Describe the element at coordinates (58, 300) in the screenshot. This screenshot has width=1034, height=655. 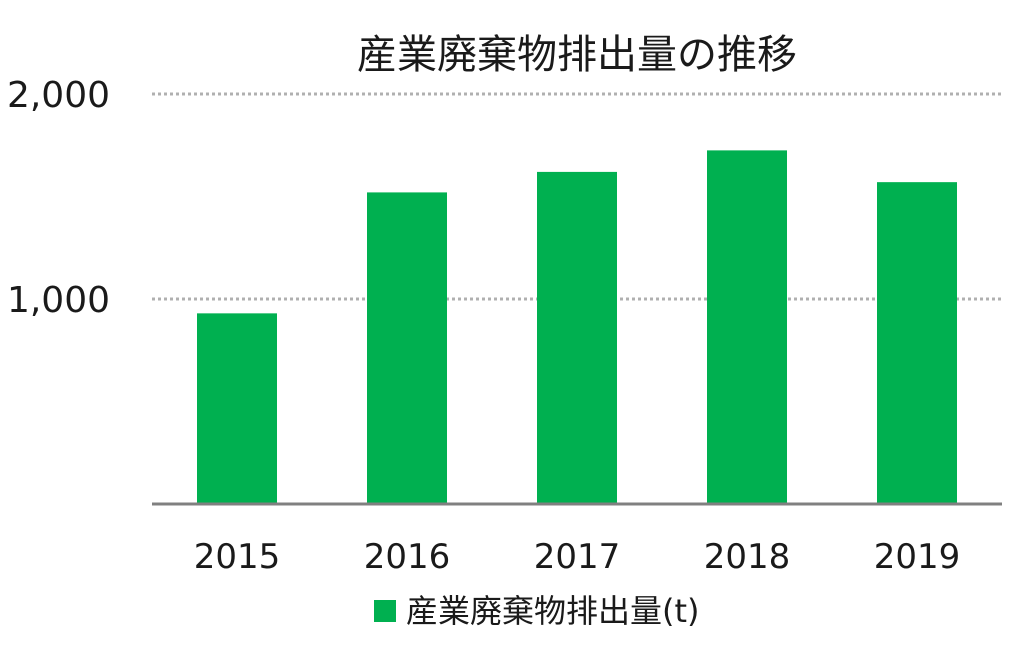
I see `y-tick-label: 1,000` at that location.